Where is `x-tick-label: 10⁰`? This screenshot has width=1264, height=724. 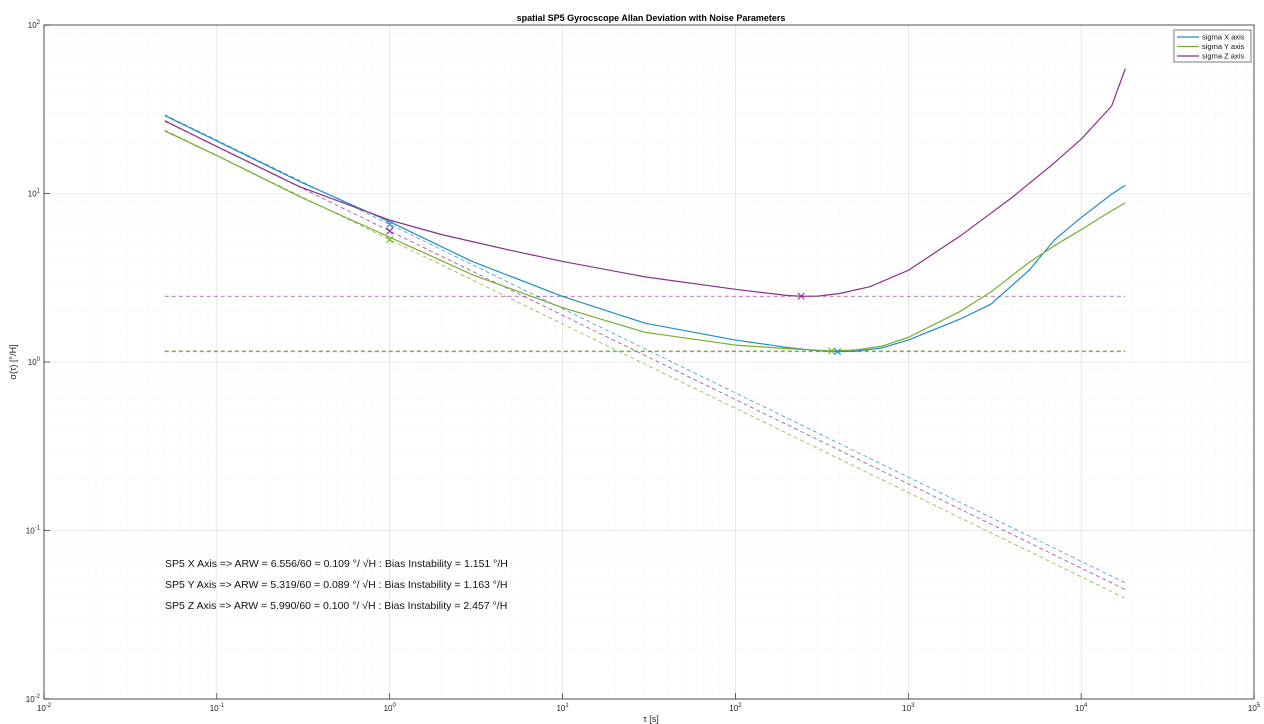 x-tick-label: 10⁰ is located at coordinates (390, 708).